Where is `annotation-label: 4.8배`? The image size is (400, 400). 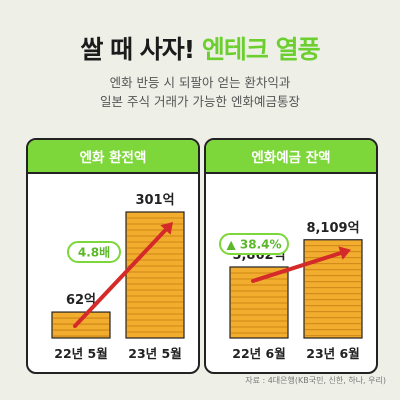
annotation-label: 4.8배 is located at coordinates (94, 252).